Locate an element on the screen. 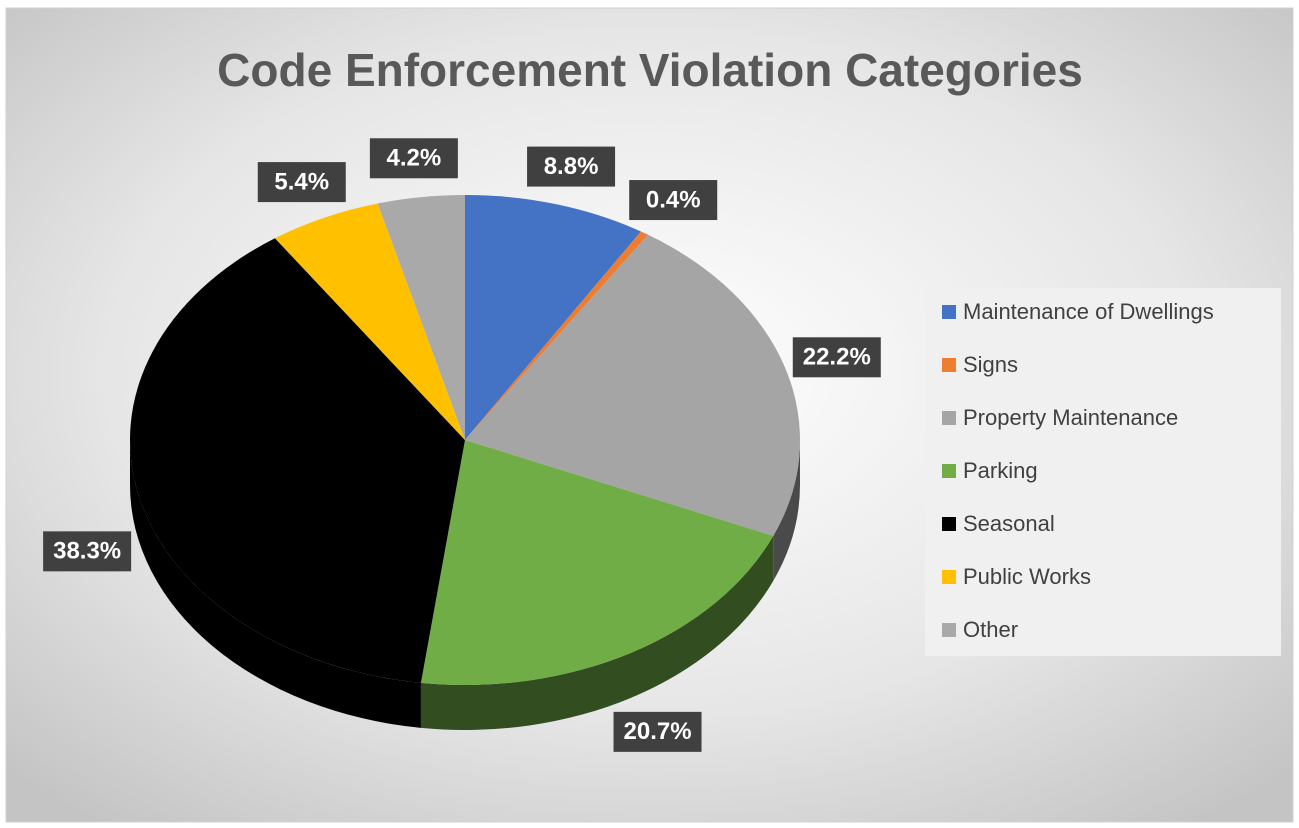 Image resolution: width=1299 pixels, height=828 pixels. data-label: 0.4% is located at coordinates (673, 199).